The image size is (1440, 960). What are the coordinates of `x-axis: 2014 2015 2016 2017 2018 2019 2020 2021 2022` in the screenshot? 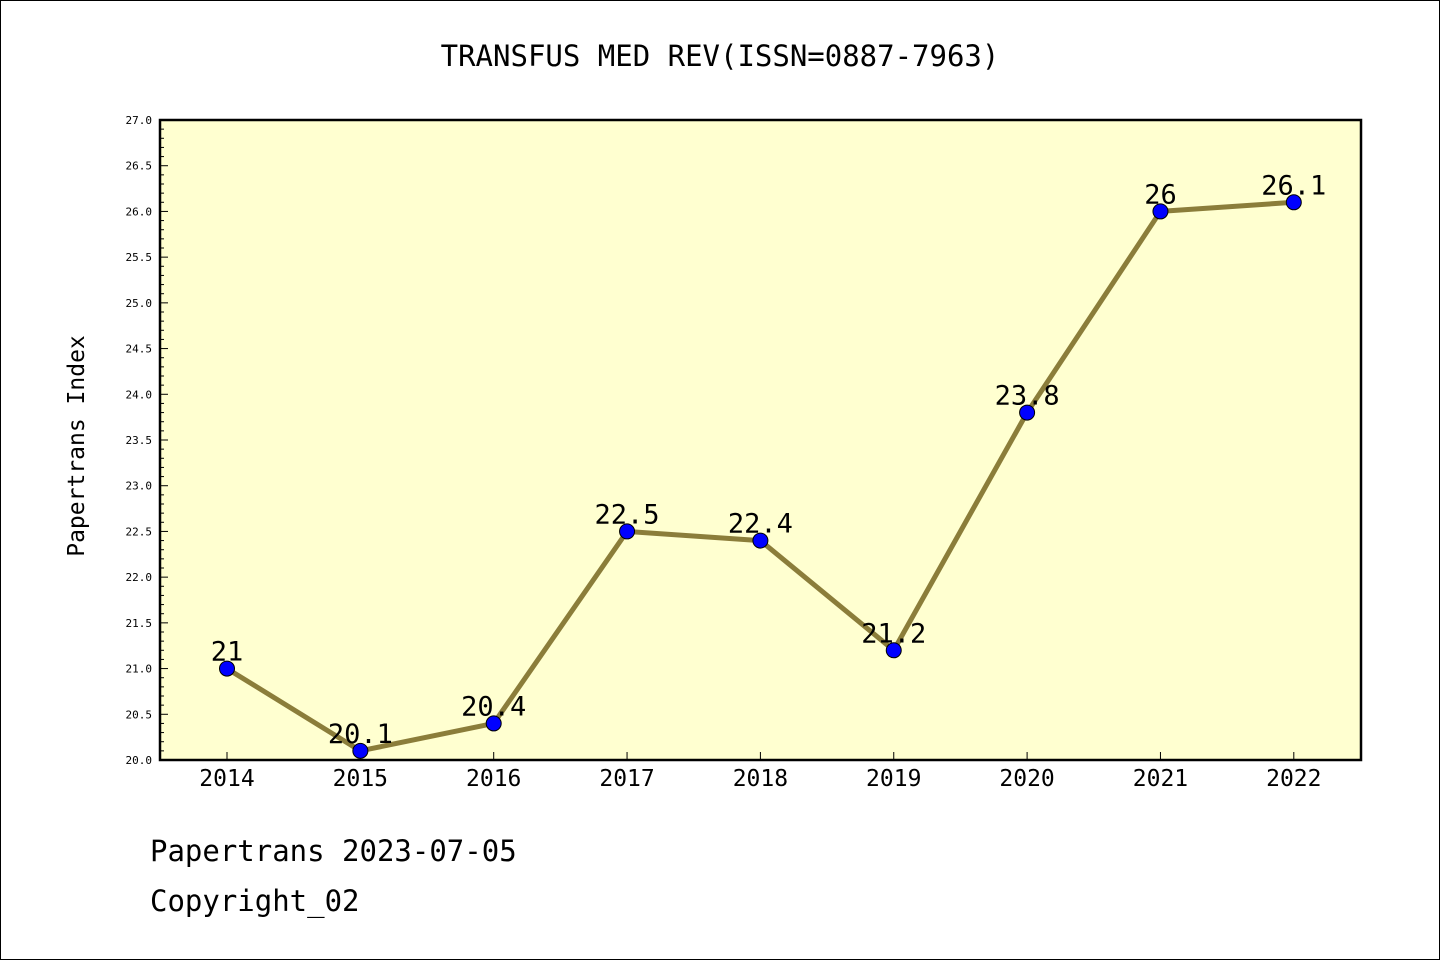 It's located at (760, 772).